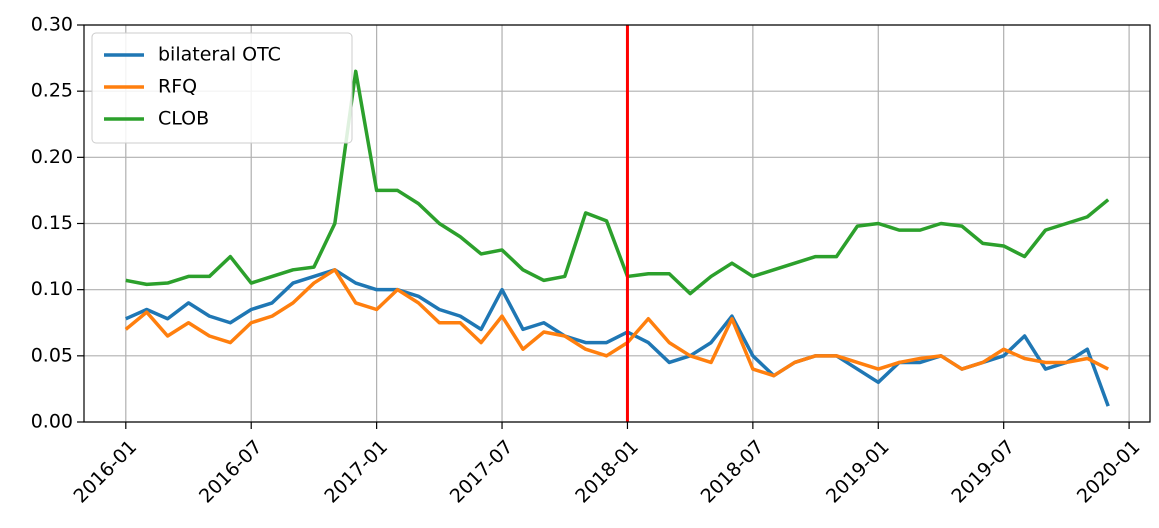 The image size is (1159, 528). Describe the element at coordinates (983, 472) in the screenshot. I see `x-tick-label: 2019-07` at that location.